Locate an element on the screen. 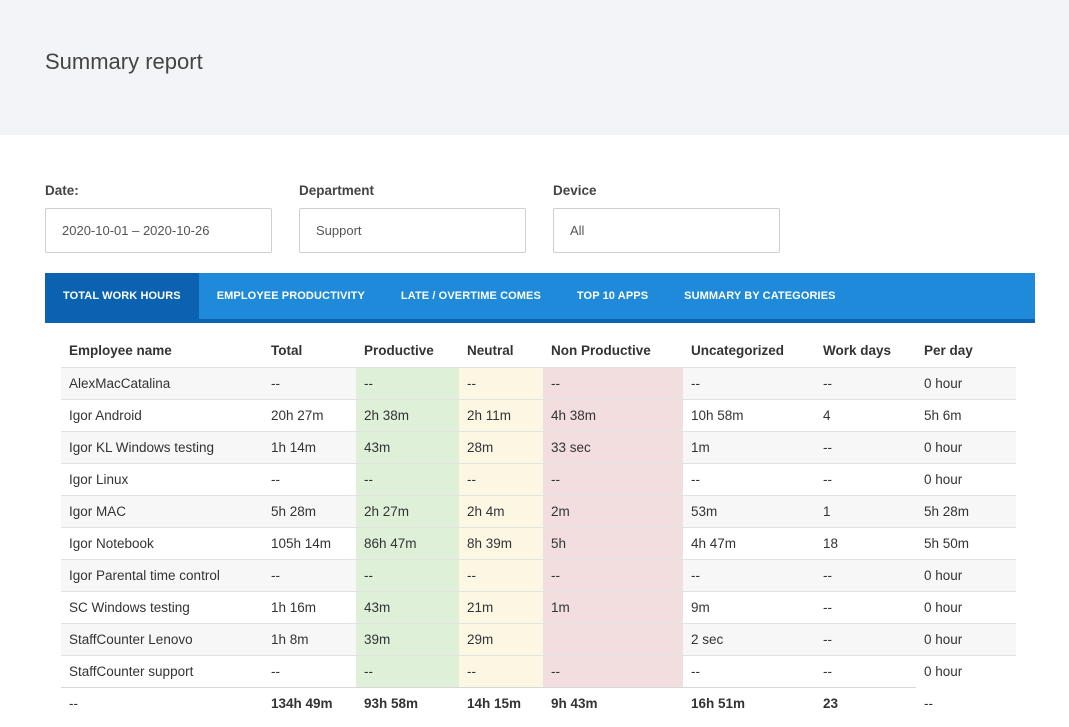 The height and width of the screenshot is (727, 1069). department-select: Support is located at coordinates (412, 230).